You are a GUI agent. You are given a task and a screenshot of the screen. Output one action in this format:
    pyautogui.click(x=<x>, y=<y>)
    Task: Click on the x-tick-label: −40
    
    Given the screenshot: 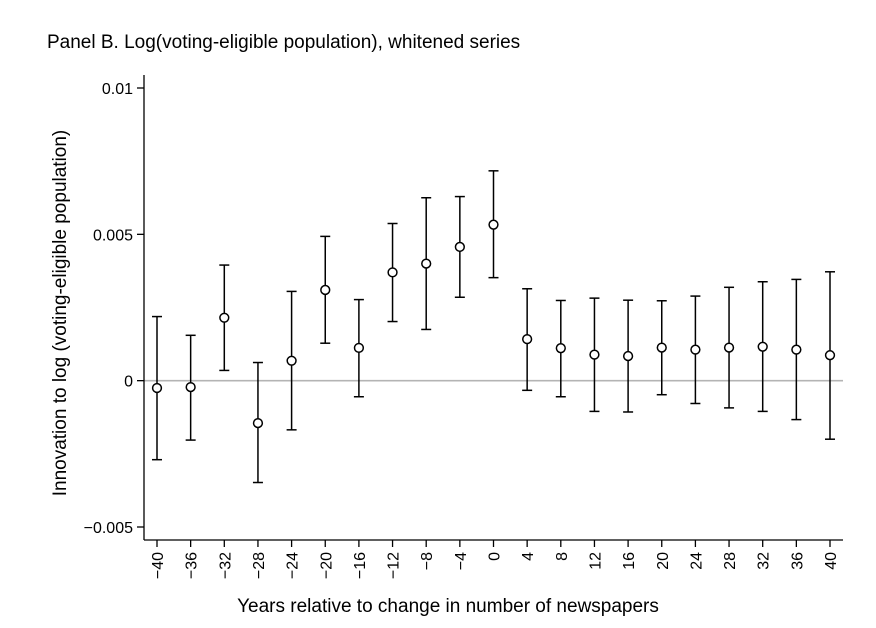 What is the action you would take?
    pyautogui.click(x=158, y=565)
    